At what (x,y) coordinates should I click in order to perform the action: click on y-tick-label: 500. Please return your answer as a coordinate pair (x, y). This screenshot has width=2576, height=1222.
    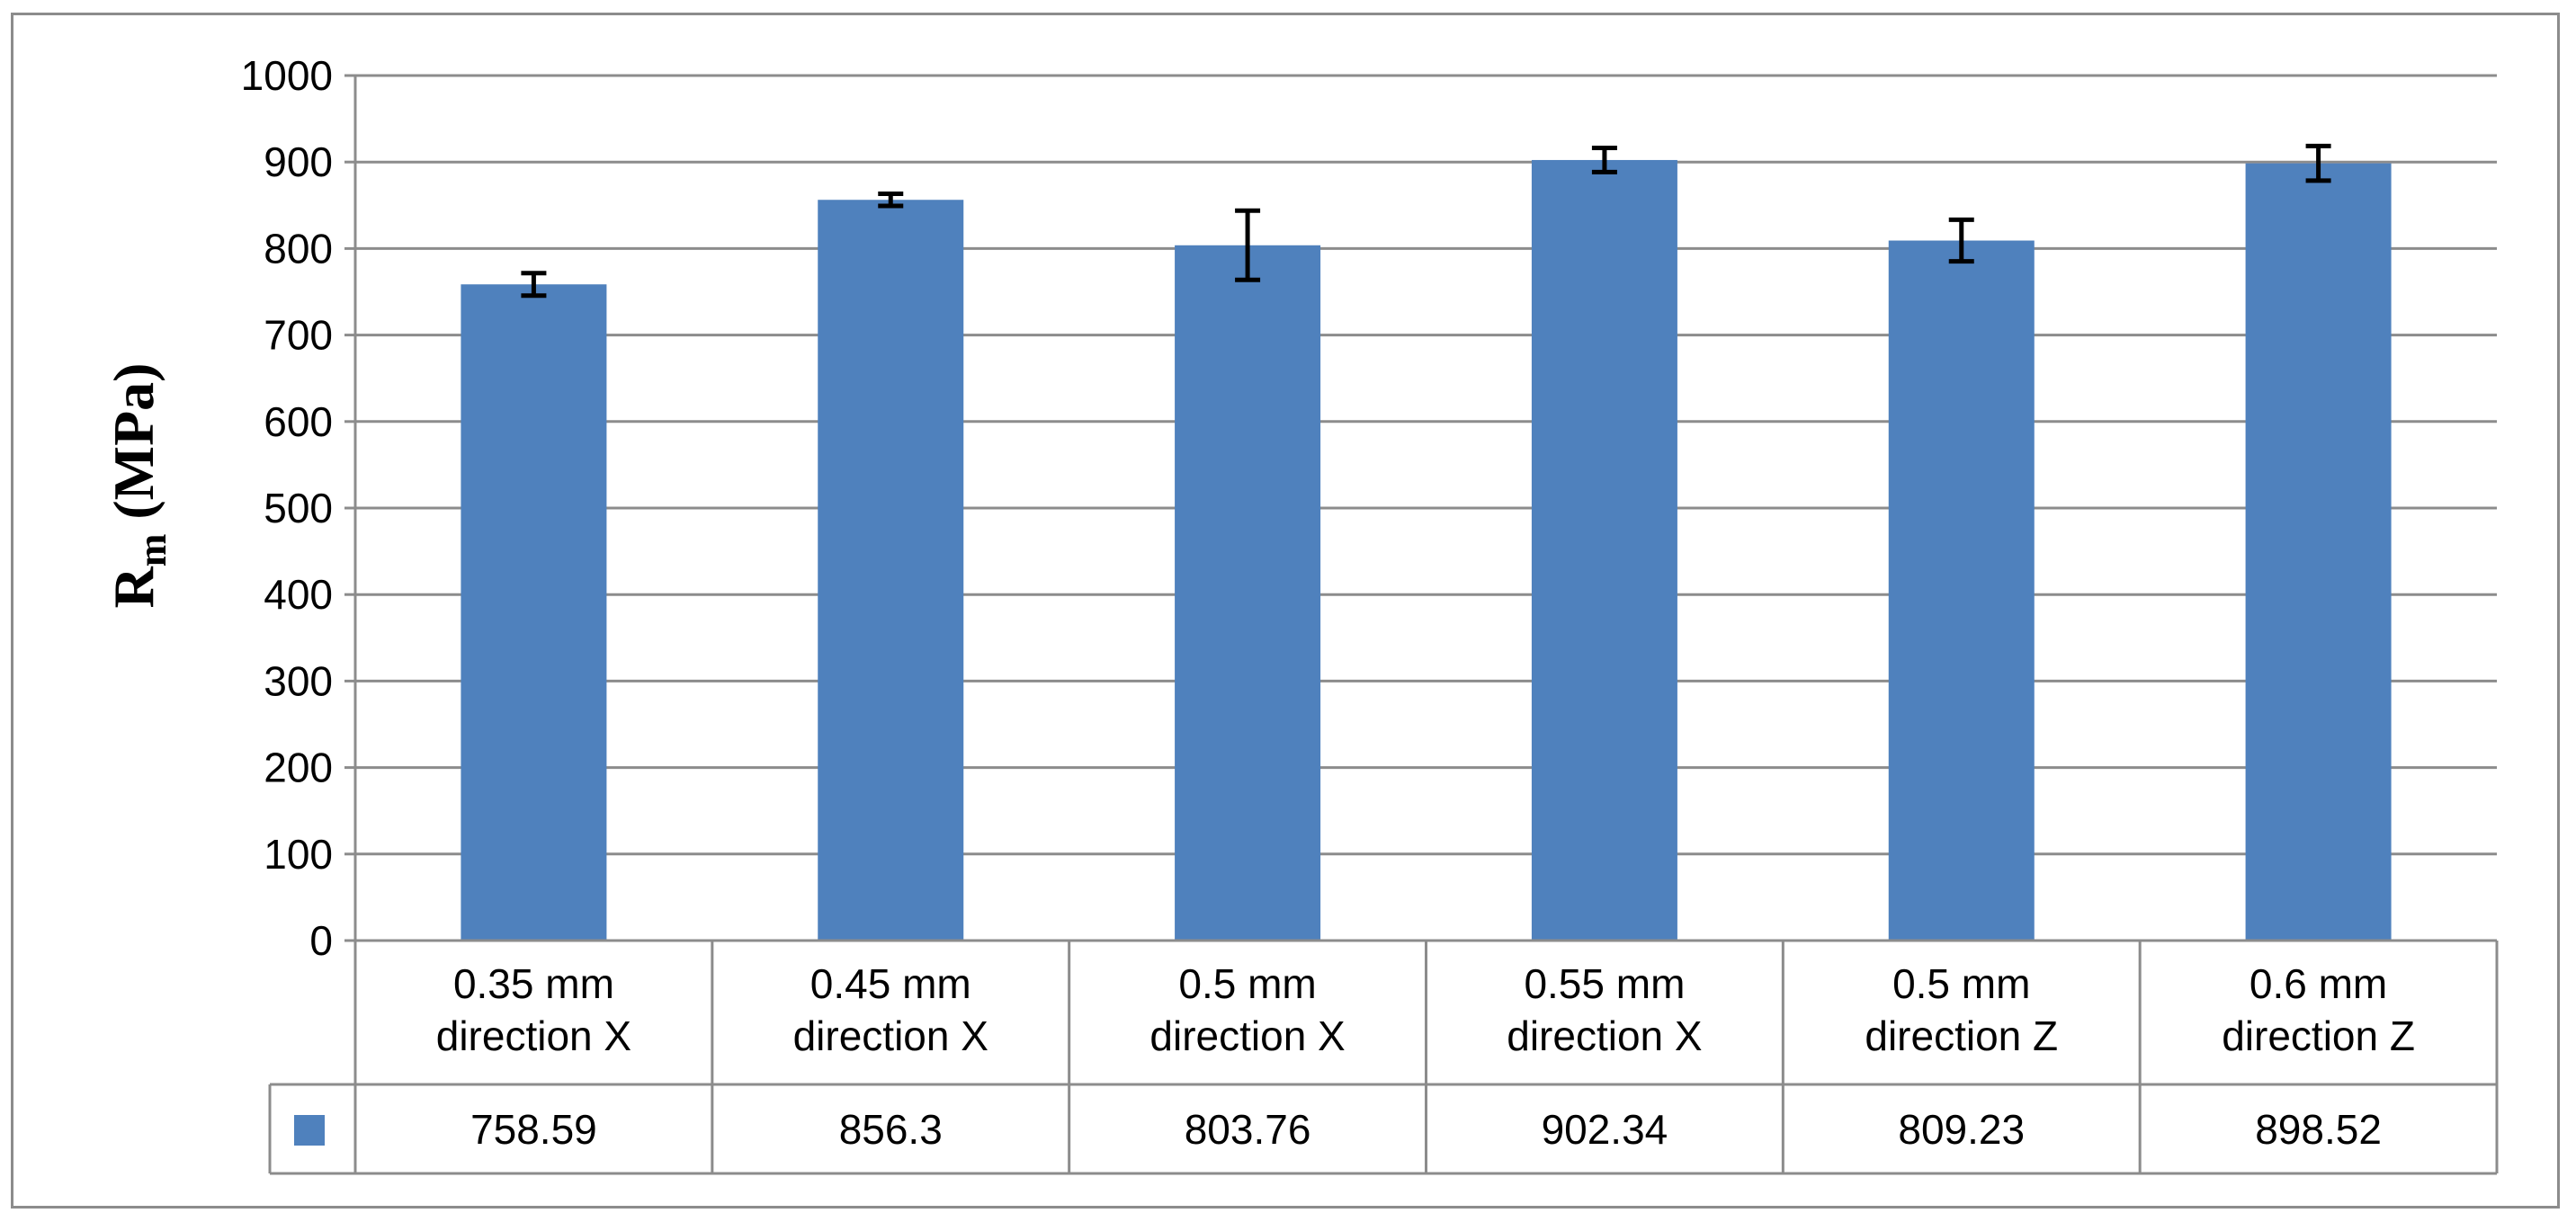
    Looking at the image, I should click on (298, 508).